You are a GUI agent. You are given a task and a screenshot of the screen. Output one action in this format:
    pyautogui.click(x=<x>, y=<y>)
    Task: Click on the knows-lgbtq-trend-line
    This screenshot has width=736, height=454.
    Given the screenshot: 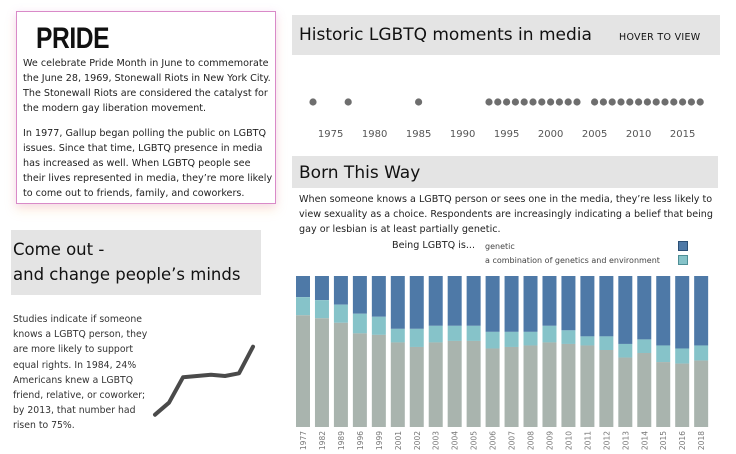 What is the action you would take?
    pyautogui.click(x=204, y=380)
    